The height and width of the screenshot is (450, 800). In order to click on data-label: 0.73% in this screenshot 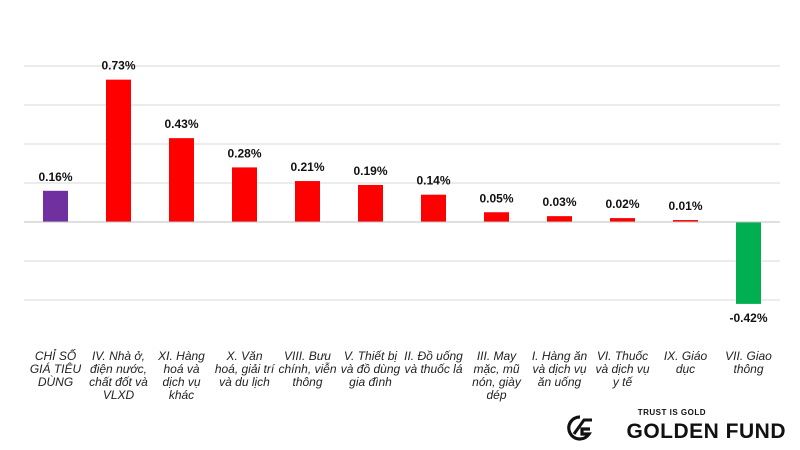, I will do `click(118, 66)`.